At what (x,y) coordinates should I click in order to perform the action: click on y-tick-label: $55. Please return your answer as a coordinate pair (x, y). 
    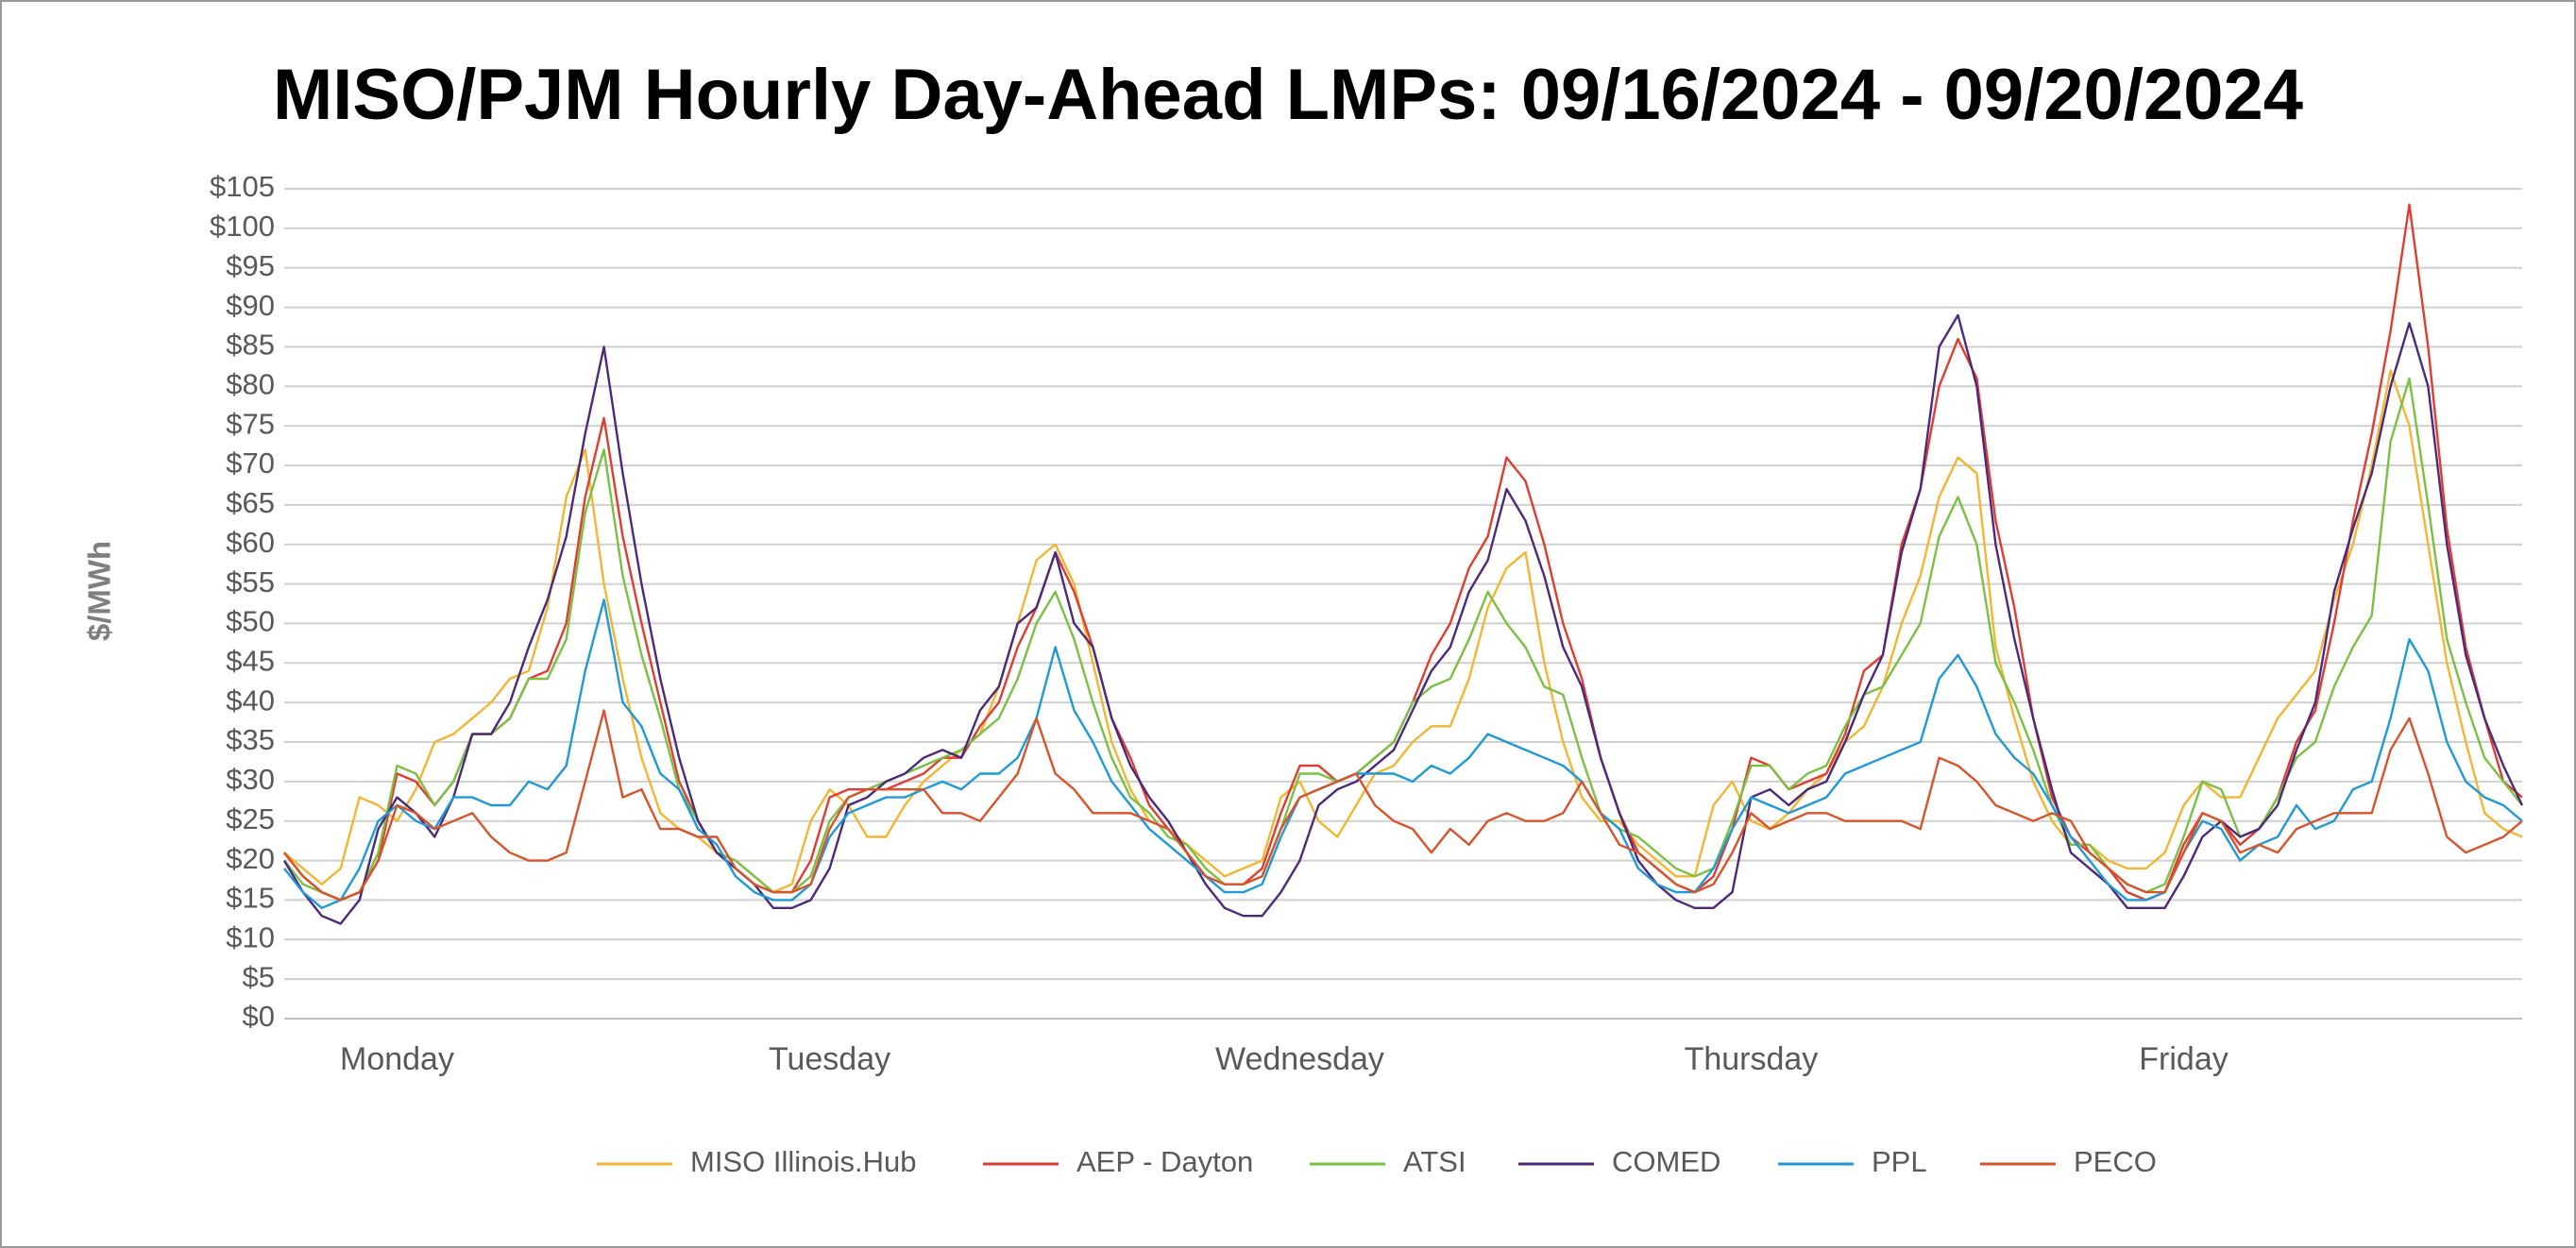
    Looking at the image, I should click on (250, 582).